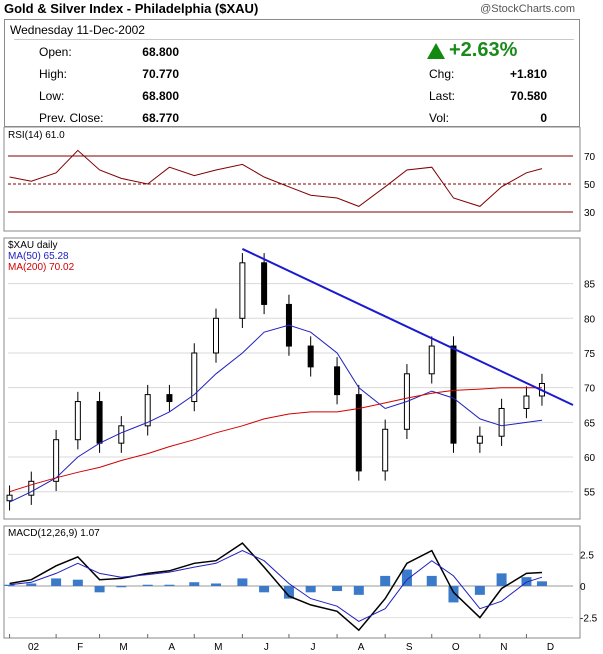 This screenshot has width=603, height=654. I want to click on last-value: 70.580, so click(528, 96).